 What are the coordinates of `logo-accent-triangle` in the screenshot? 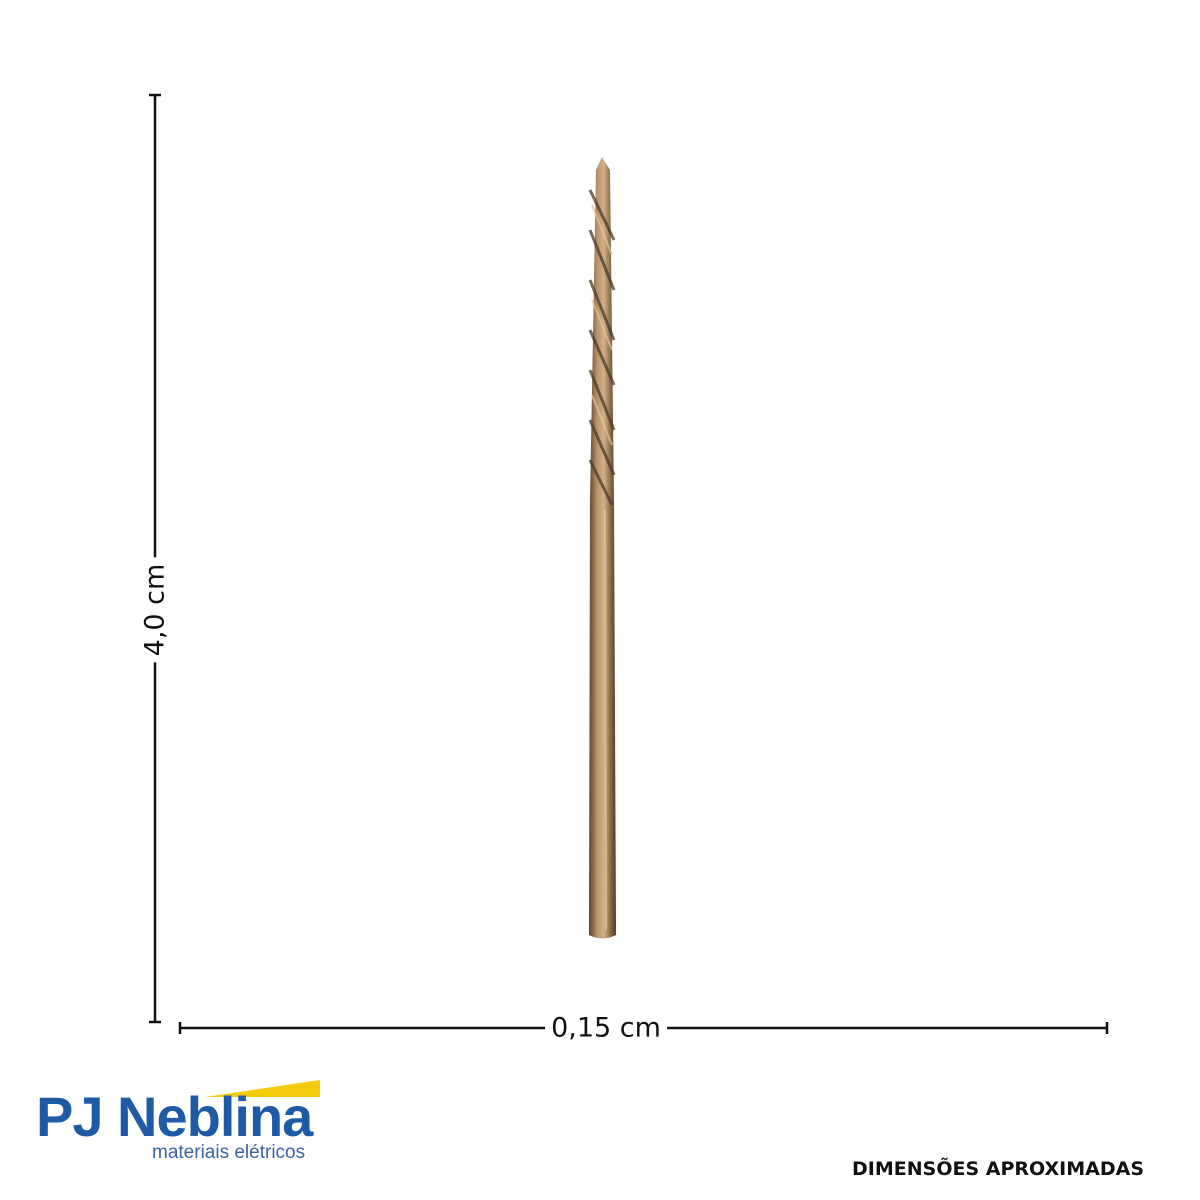 It's located at (262, 1088).